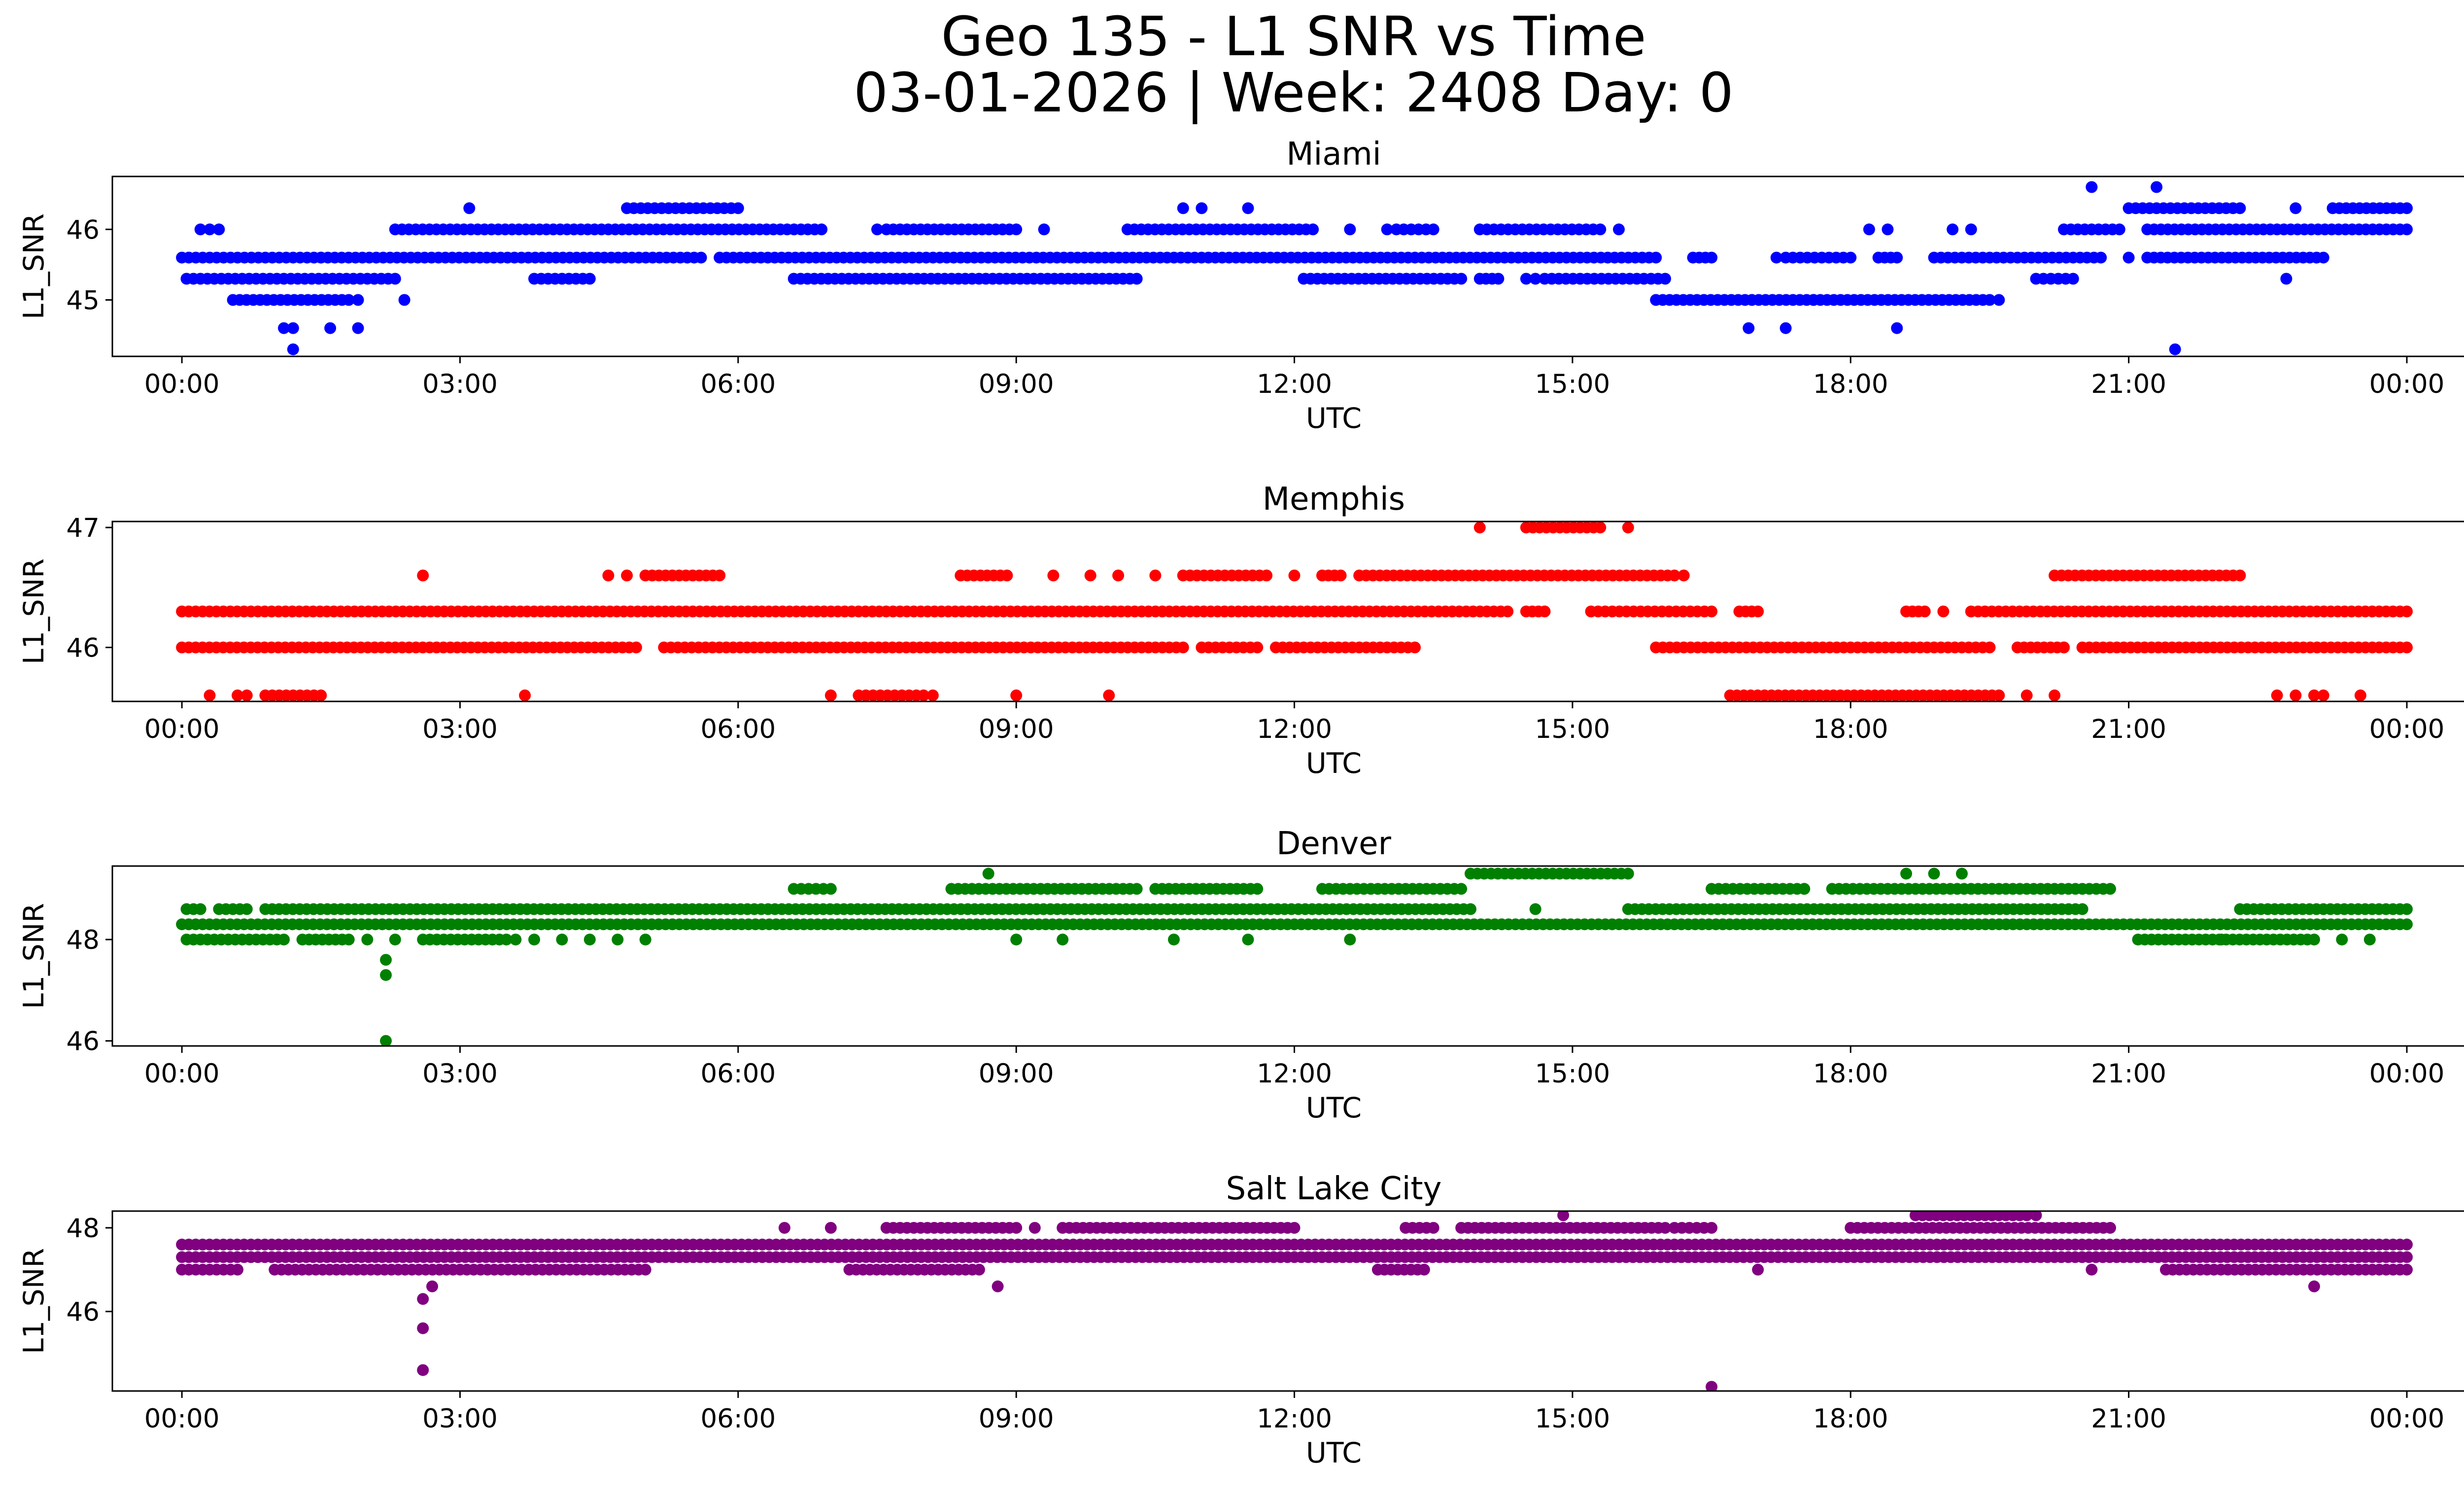 The image size is (2464, 1495). Describe the element at coordinates (2128, 1419) in the screenshot. I see `x-tick-label: 21:00` at that location.